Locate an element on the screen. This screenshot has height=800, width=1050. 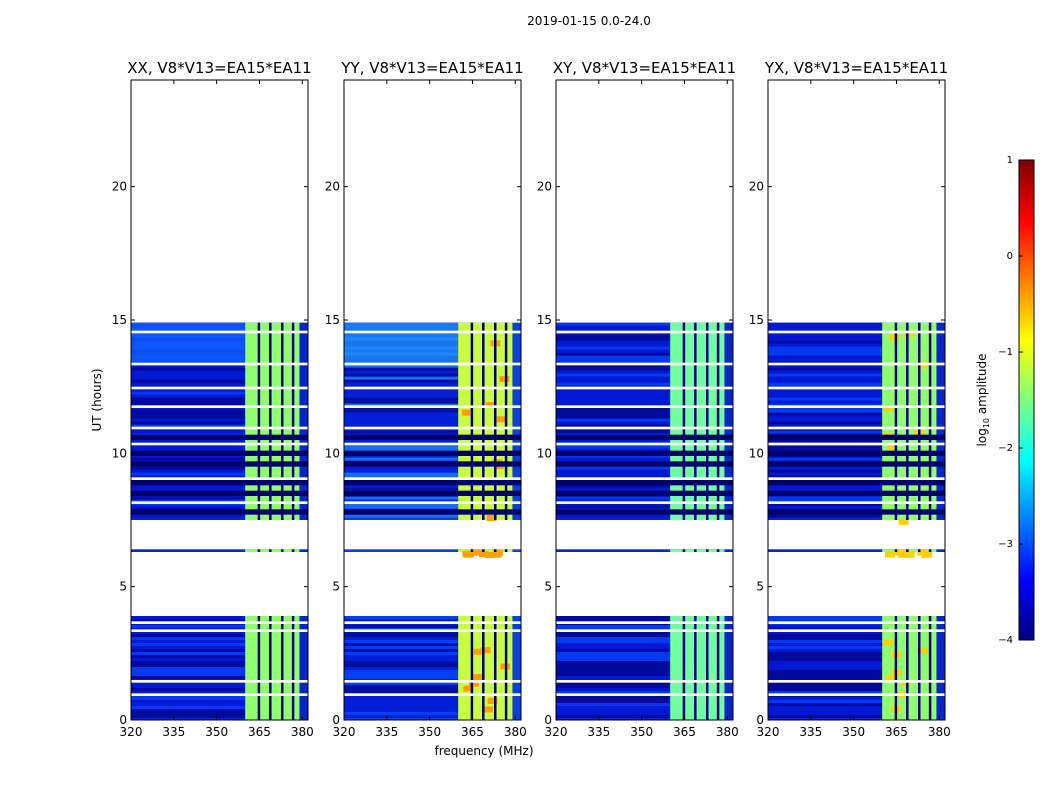
panel-frame is located at coordinates (856, 400).